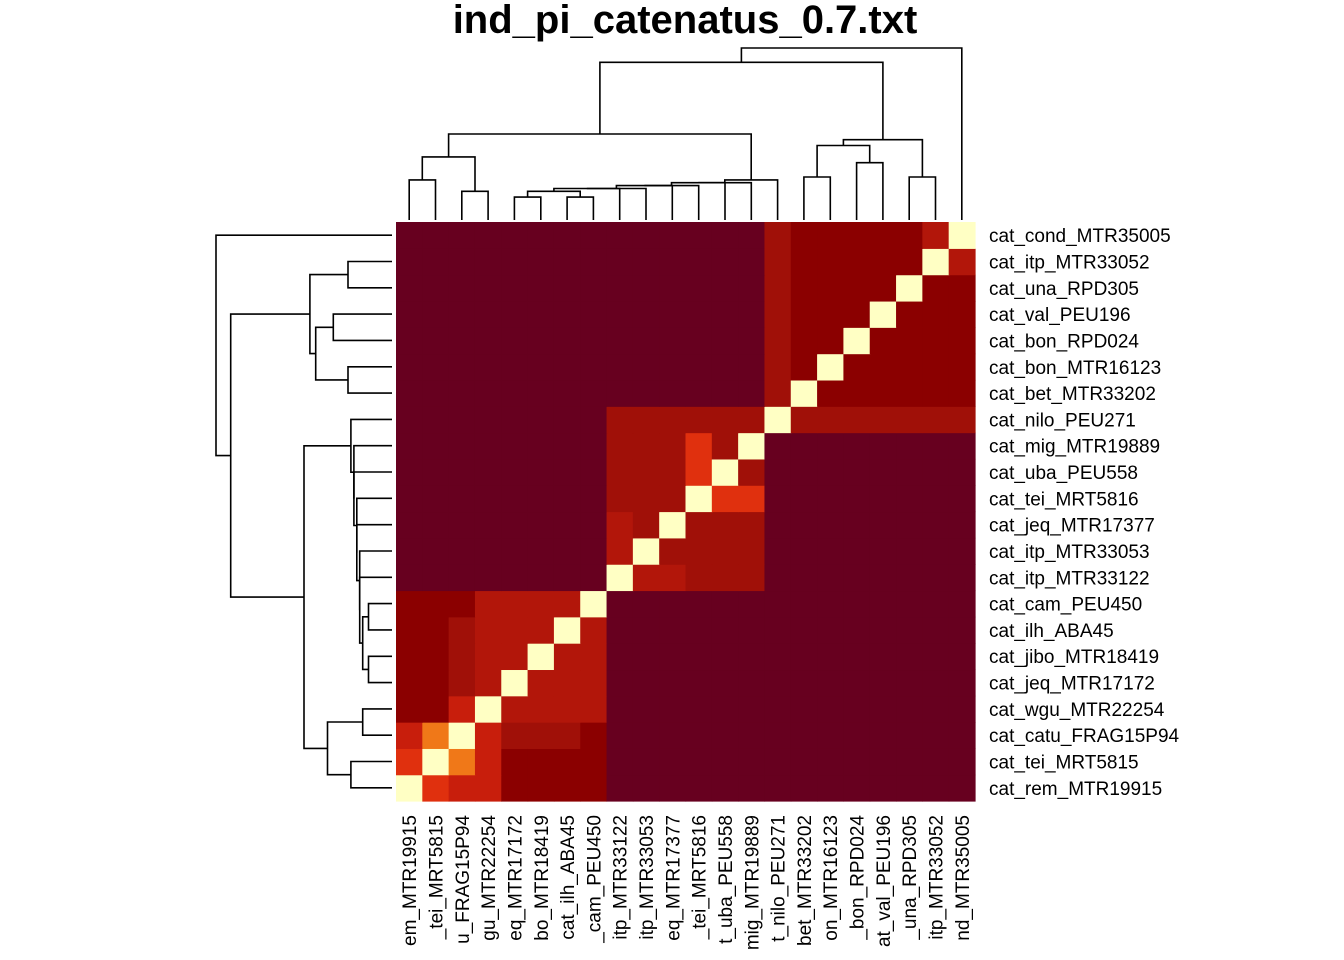 Image resolution: width=1344 pixels, height=960 pixels. Describe the element at coordinates (542, 878) in the screenshot. I see `column-label: bo_MTR18419` at that location.